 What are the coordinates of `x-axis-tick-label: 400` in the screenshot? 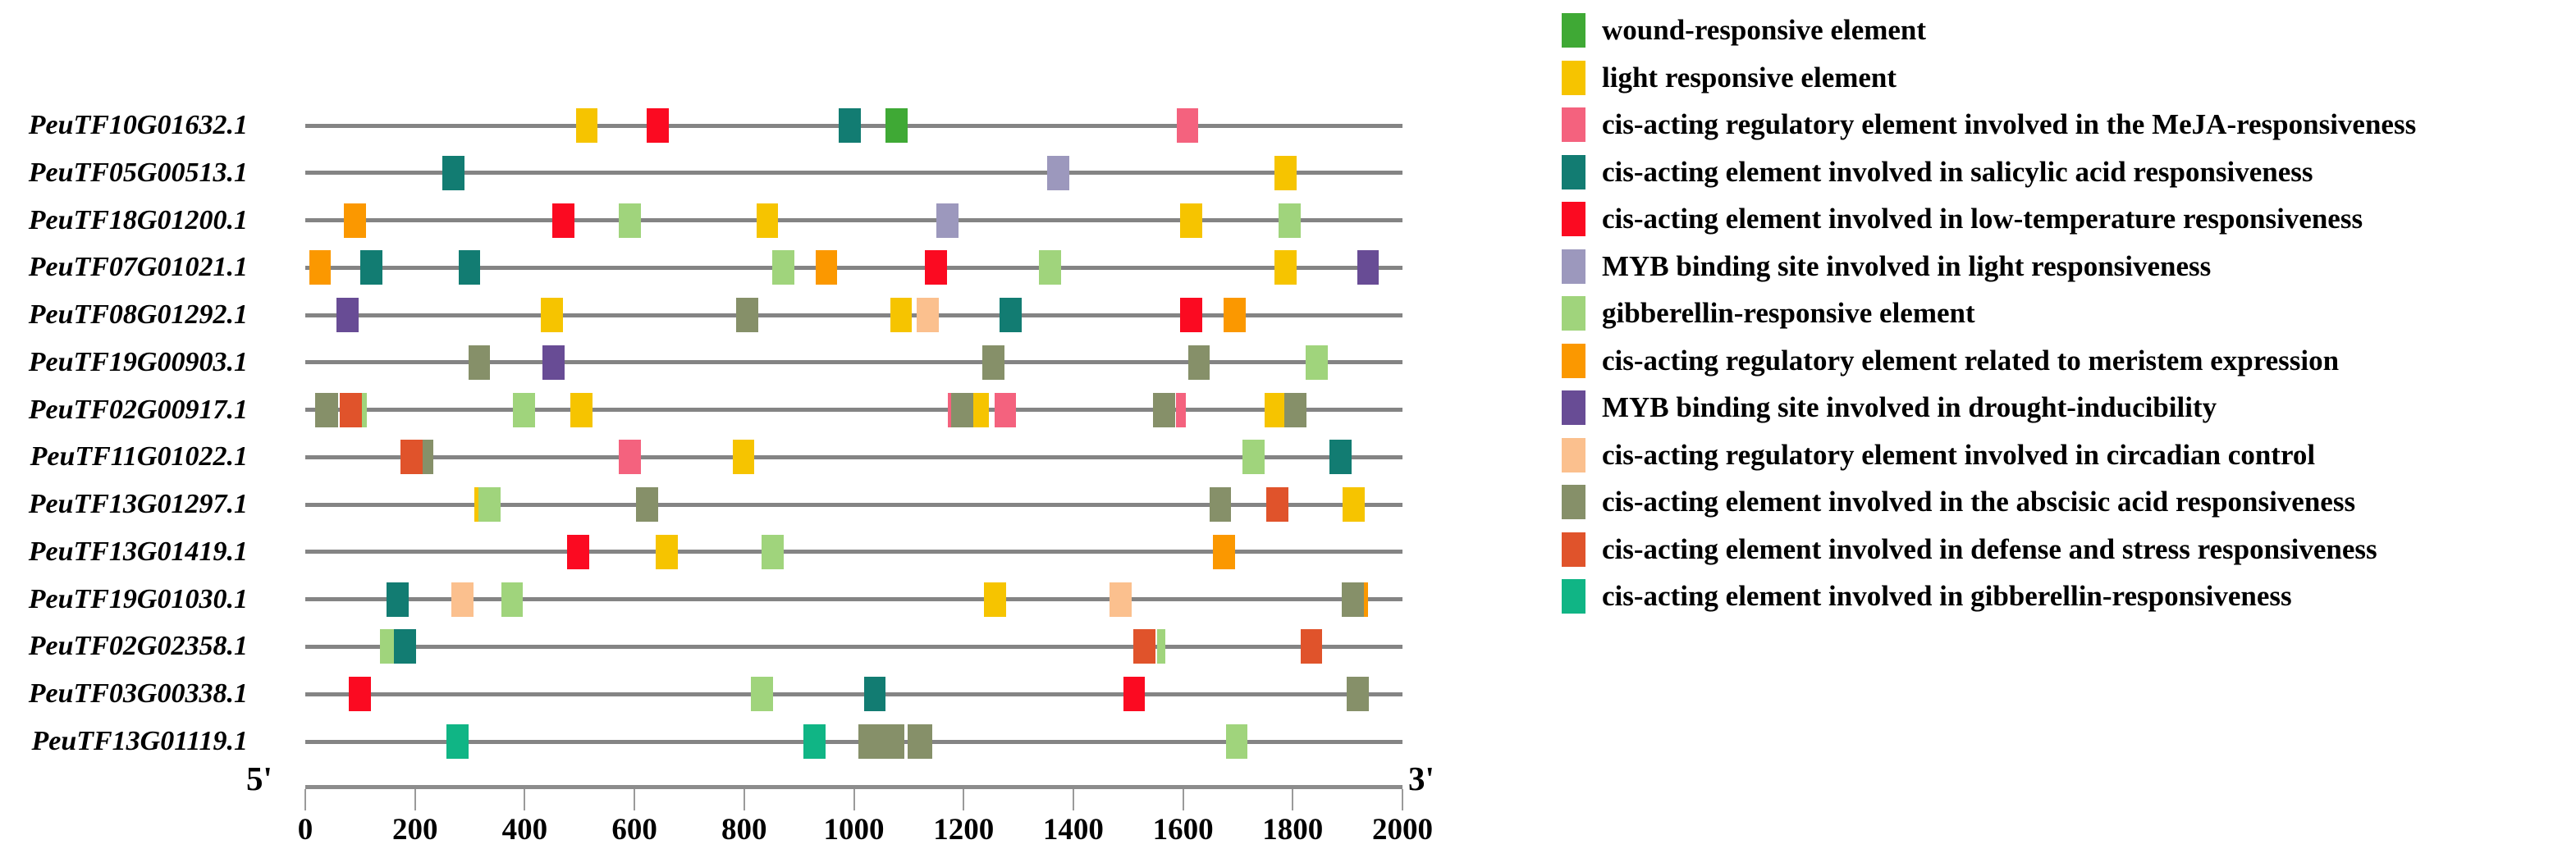 It's located at (524, 830).